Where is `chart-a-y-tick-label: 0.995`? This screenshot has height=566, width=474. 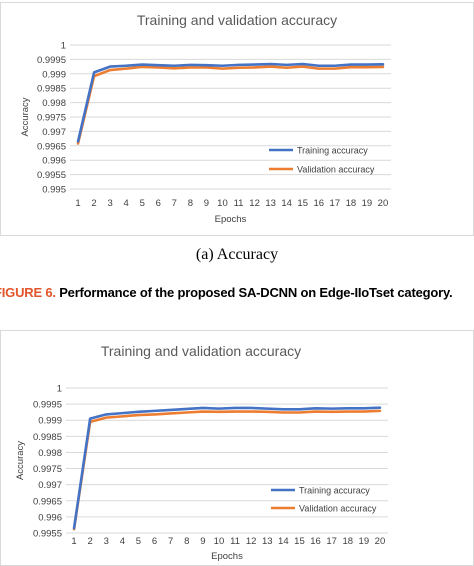 chart-a-y-tick-label: 0.995 is located at coordinates (54, 190).